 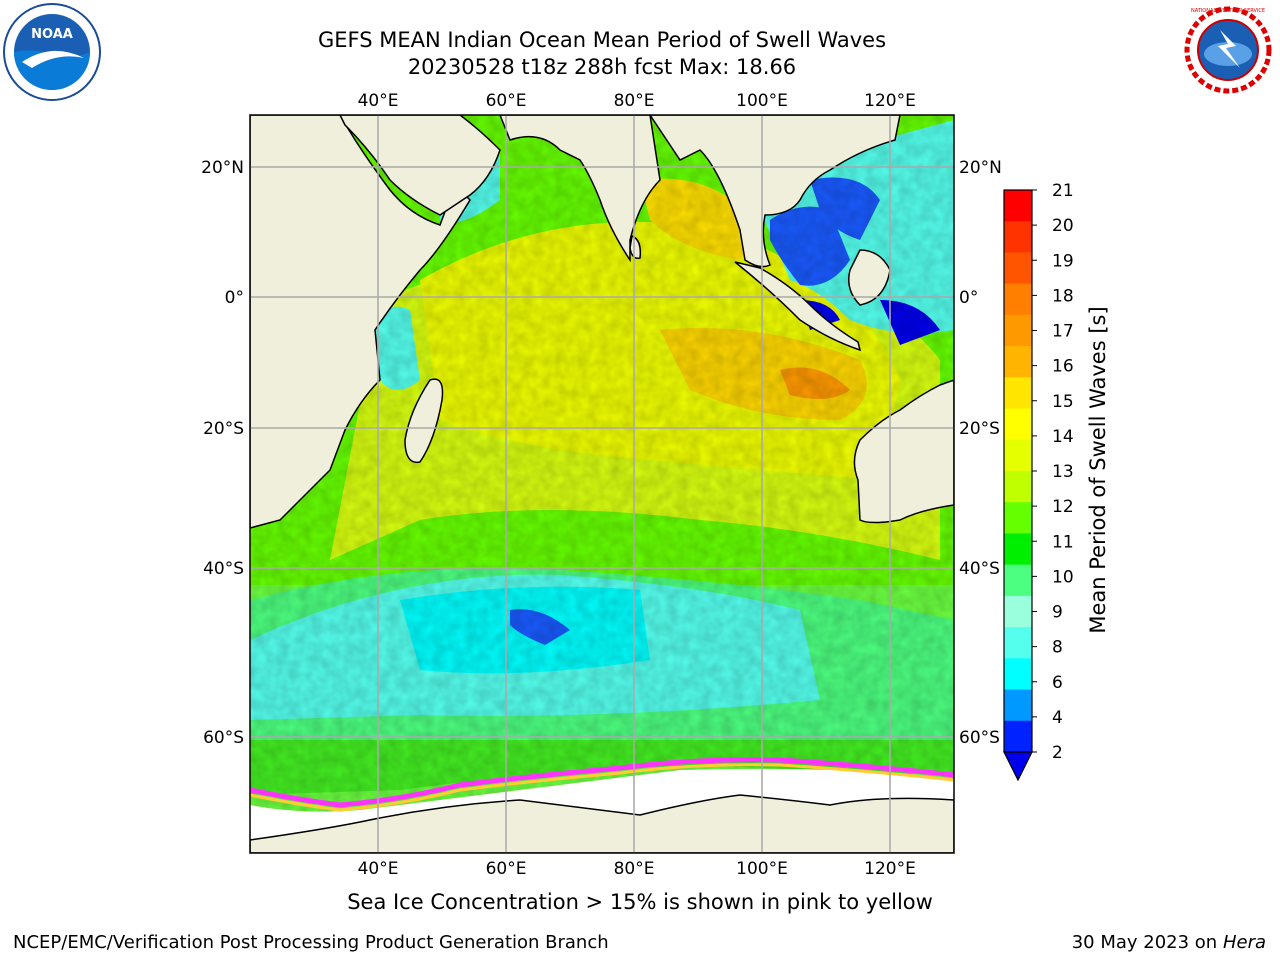 I want to click on right-lat-label: 20°N, so click(x=980, y=168).